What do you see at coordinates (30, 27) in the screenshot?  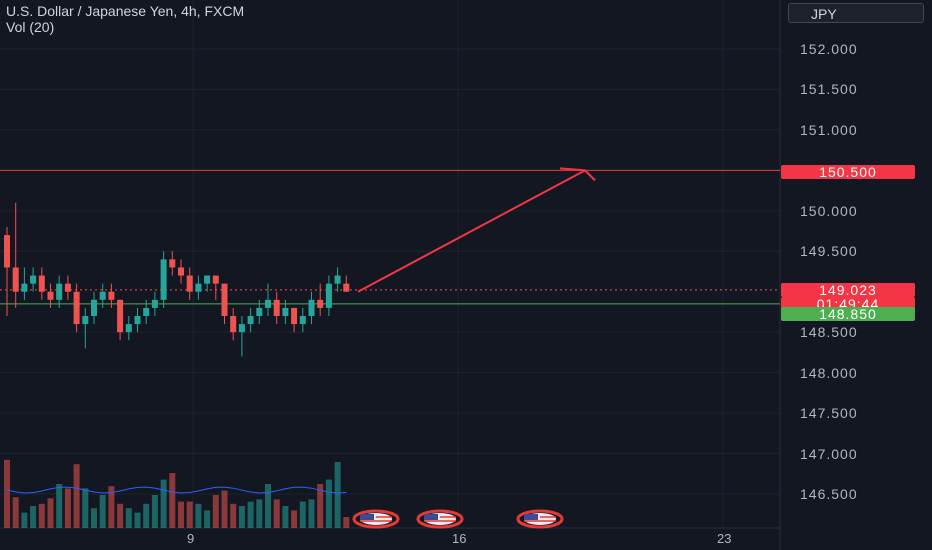 I see `volume-indicator-label: Vol (20)` at bounding box center [30, 27].